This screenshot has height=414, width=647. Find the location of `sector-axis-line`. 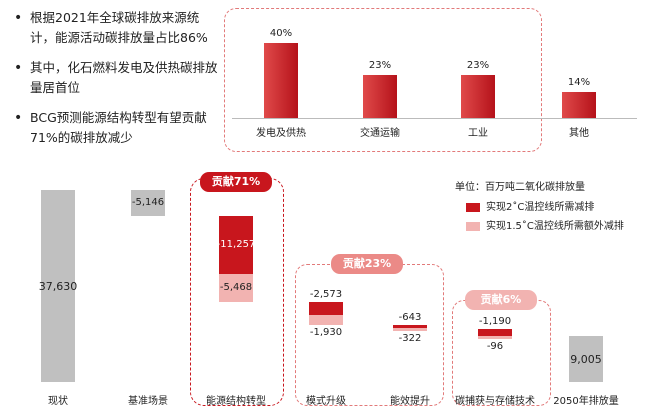

sector-axis-line is located at coordinates (434, 118).